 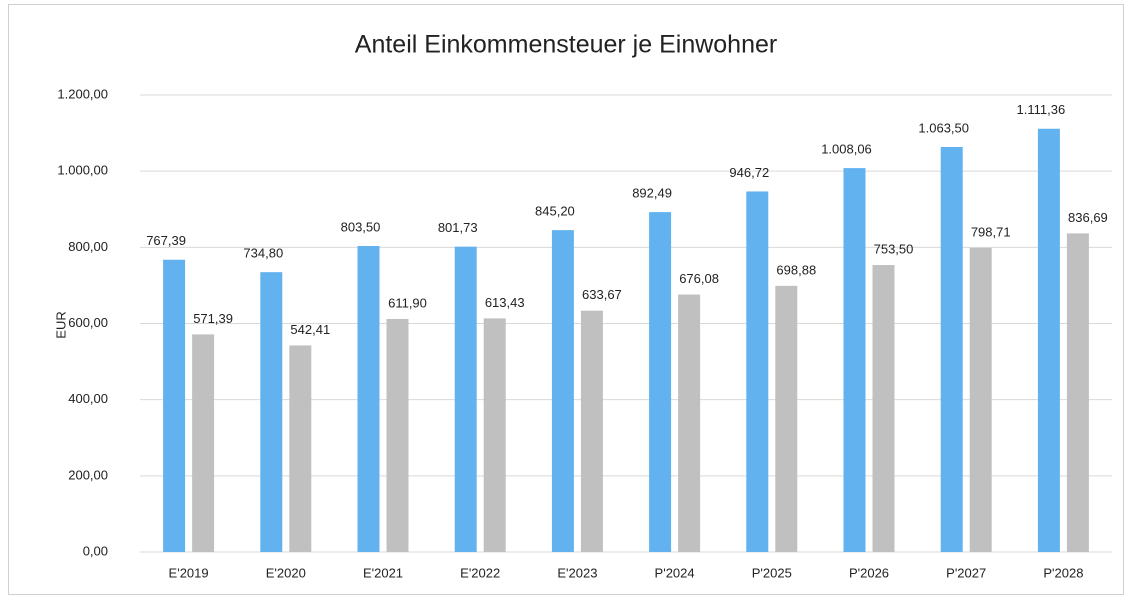 What do you see at coordinates (88, 398) in the screenshot?
I see `y-tick-label: 400,00` at bounding box center [88, 398].